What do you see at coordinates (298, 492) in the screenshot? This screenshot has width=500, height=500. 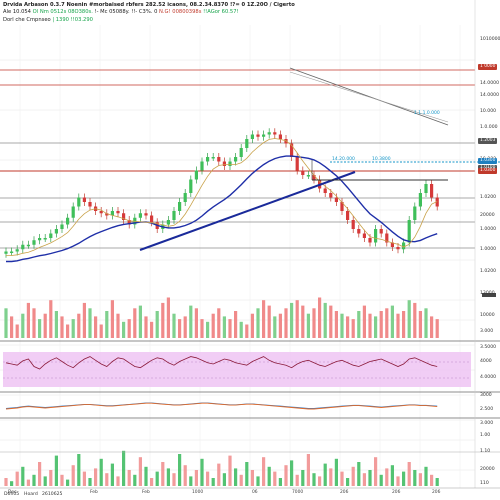 I see `time-axis-label: 7000` at bounding box center [298, 492].